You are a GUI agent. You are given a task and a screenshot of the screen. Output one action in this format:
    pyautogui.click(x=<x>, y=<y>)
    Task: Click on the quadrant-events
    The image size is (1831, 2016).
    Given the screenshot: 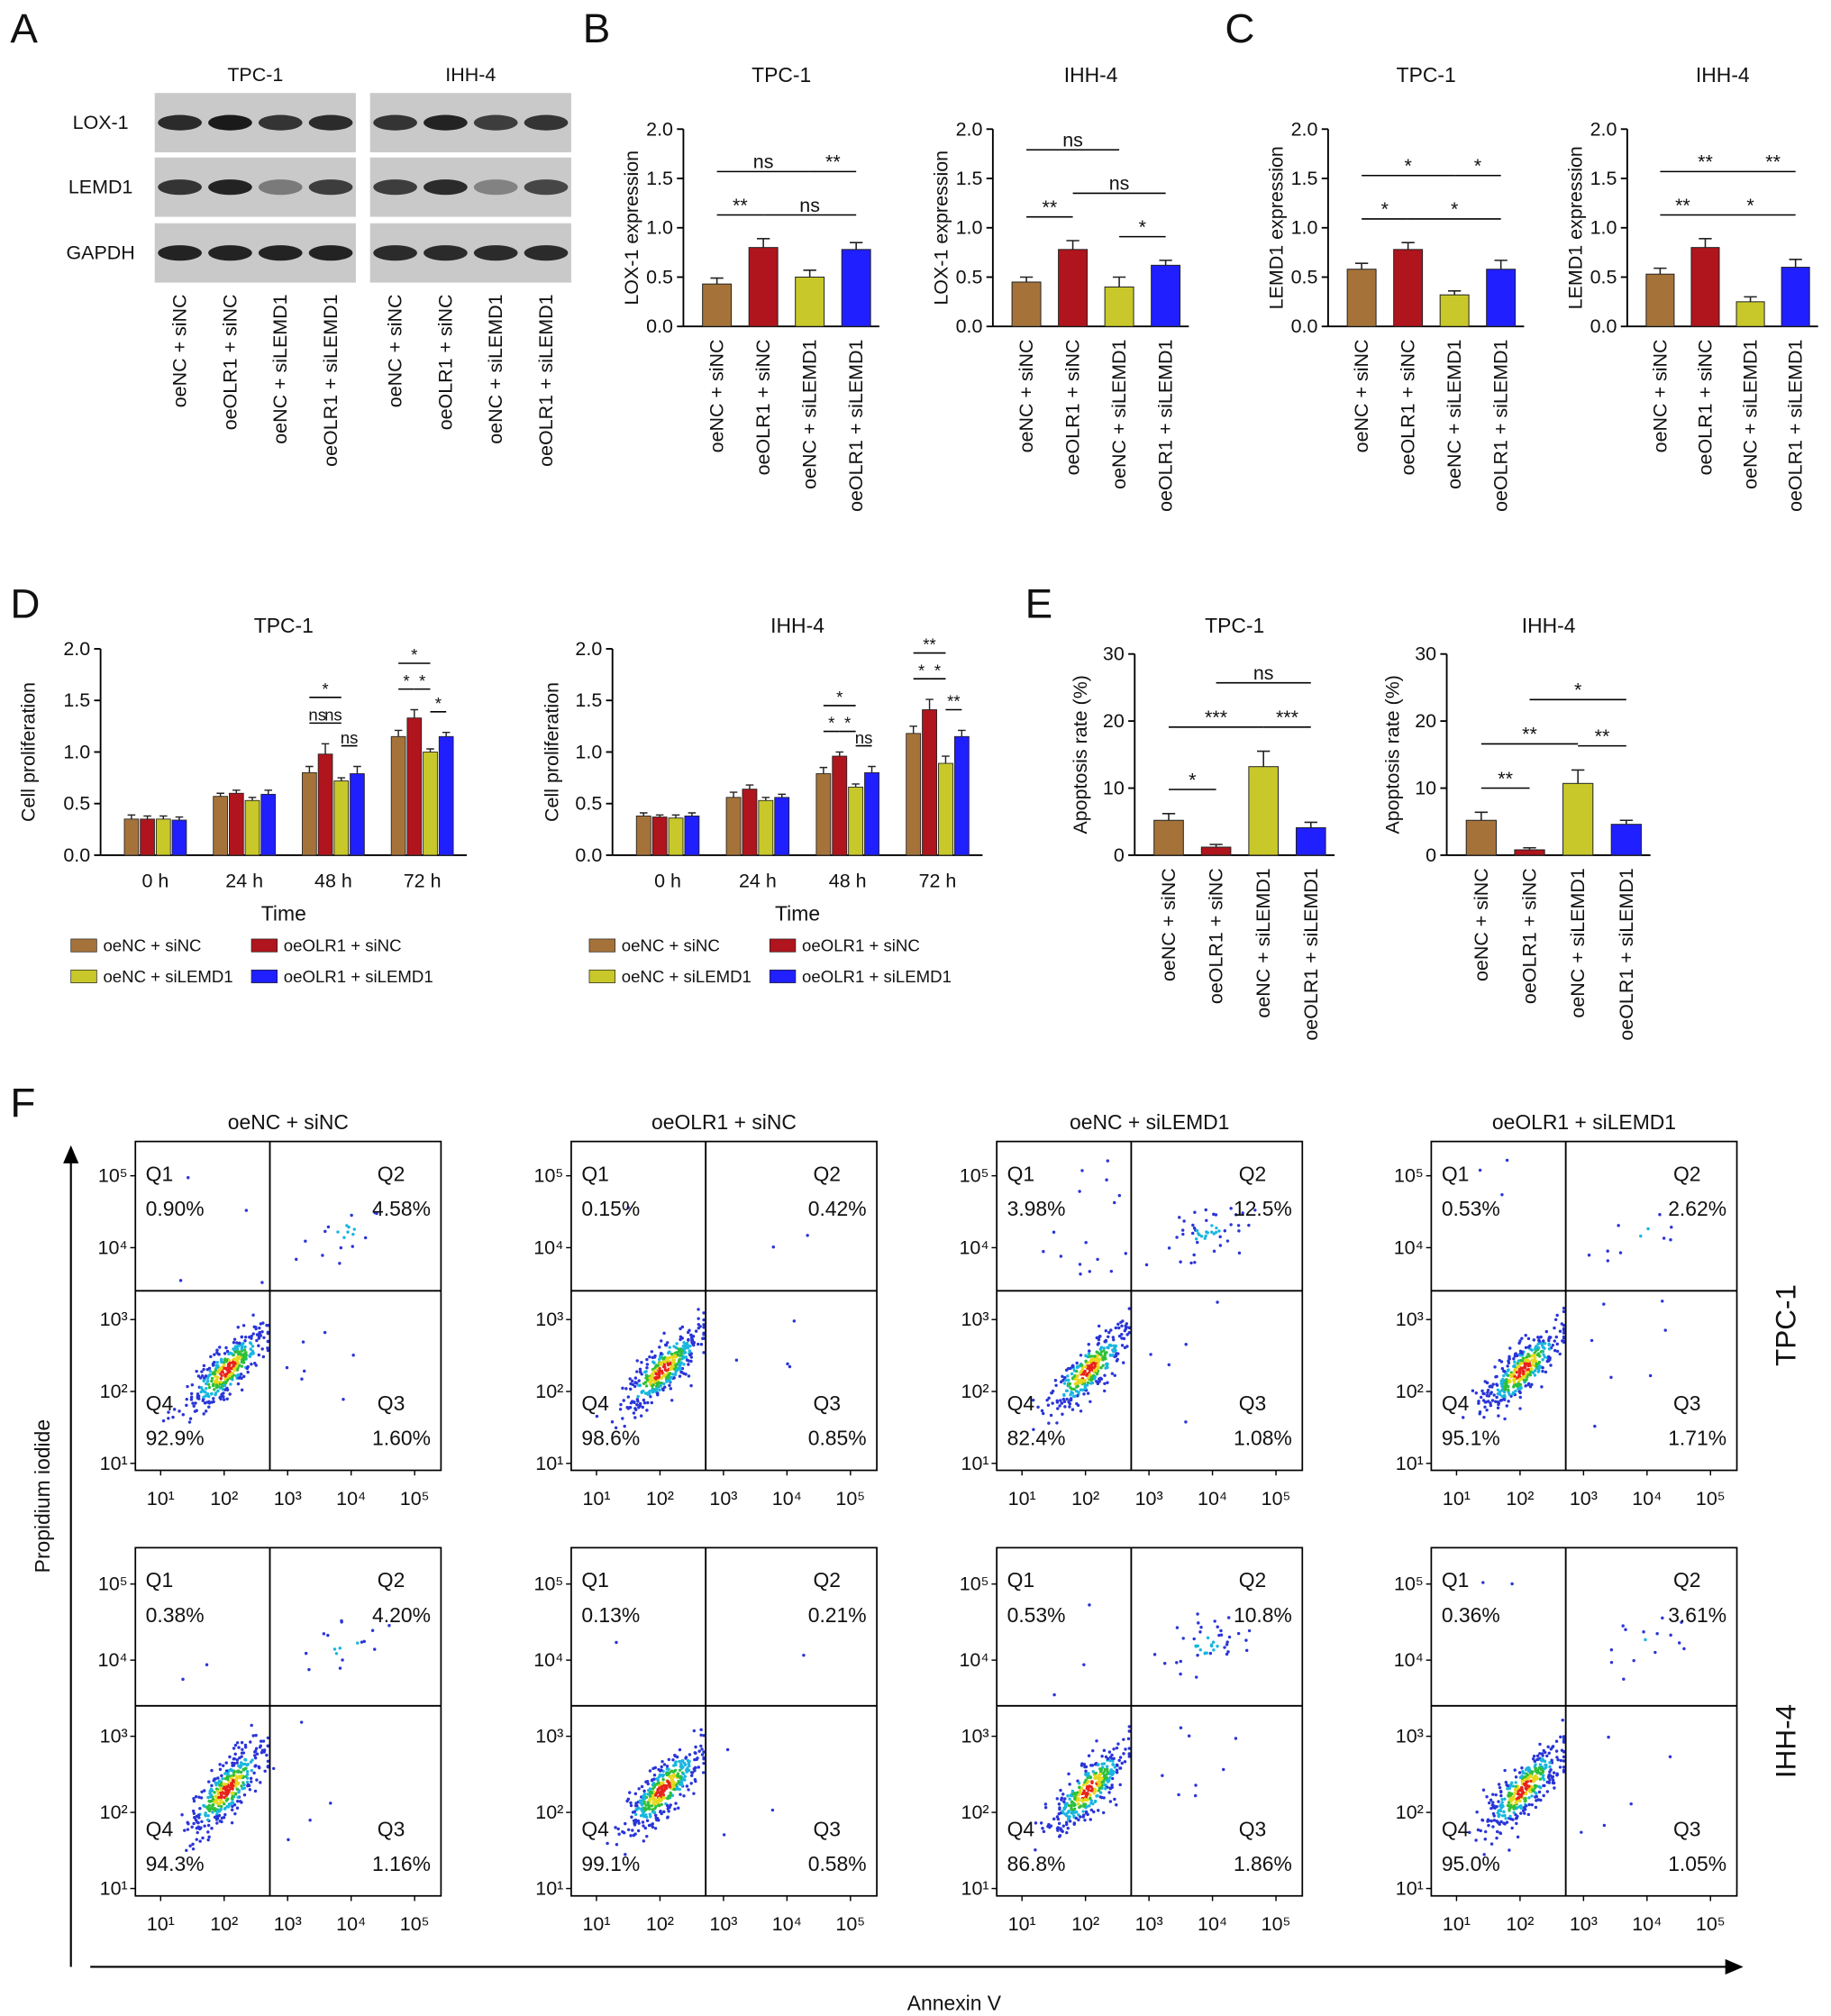 What is the action you would take?
    pyautogui.click(x=225, y=1788)
    